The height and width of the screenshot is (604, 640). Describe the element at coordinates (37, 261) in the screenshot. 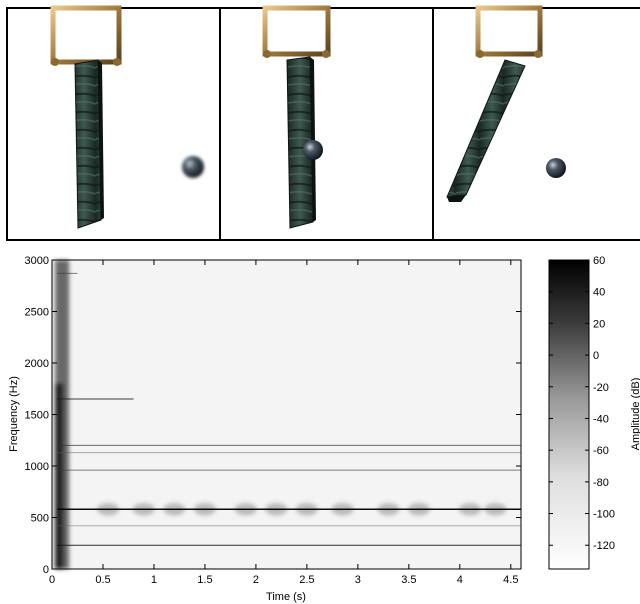

I see `y-tick-label: 3000` at that location.